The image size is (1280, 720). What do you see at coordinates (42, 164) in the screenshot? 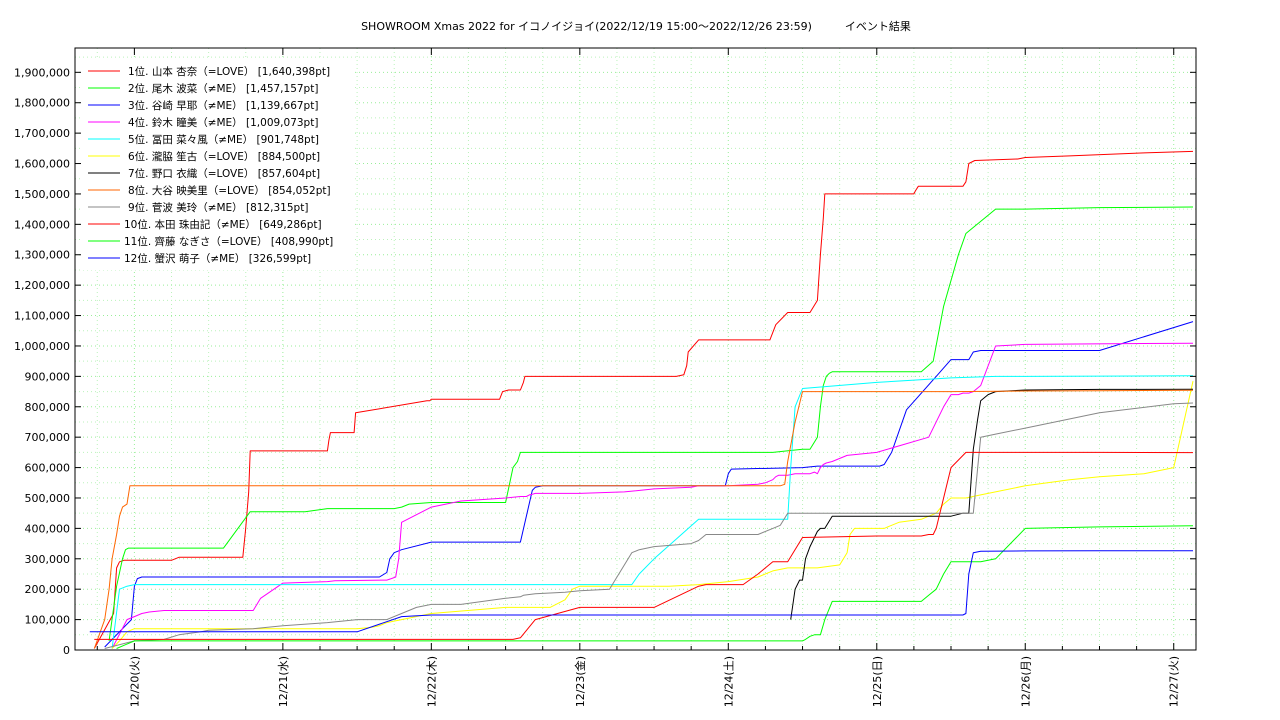
I see `y-tick-label: 1,600,000` at bounding box center [42, 164].